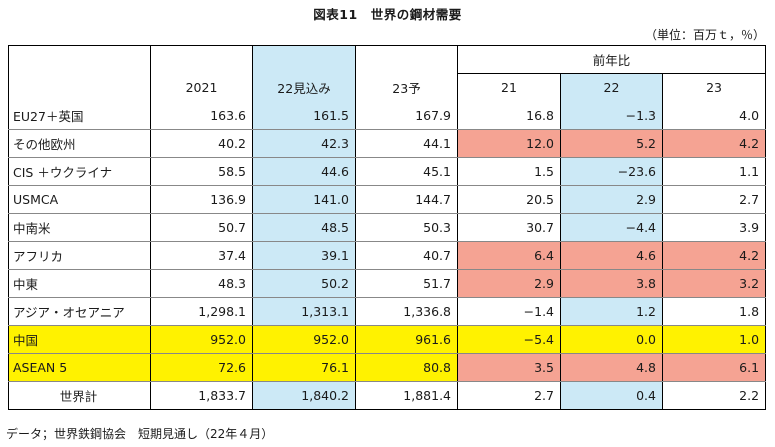 This screenshot has height=447, width=775. Describe the element at coordinates (79, 283) in the screenshot. I see `row-label: 中東` at that location.